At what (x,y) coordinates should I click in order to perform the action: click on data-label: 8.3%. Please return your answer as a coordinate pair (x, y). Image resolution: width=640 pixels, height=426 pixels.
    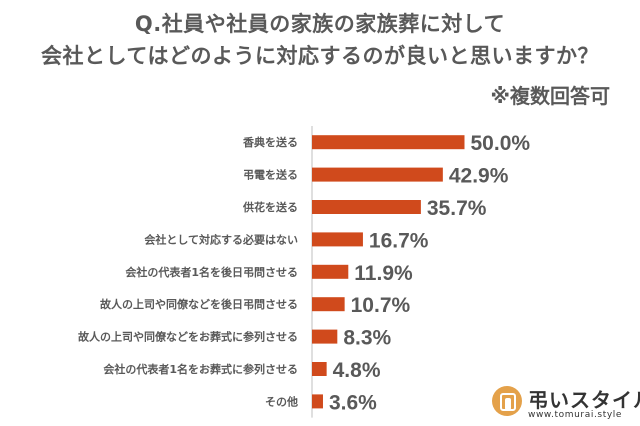
    Looking at the image, I should click on (367, 338).